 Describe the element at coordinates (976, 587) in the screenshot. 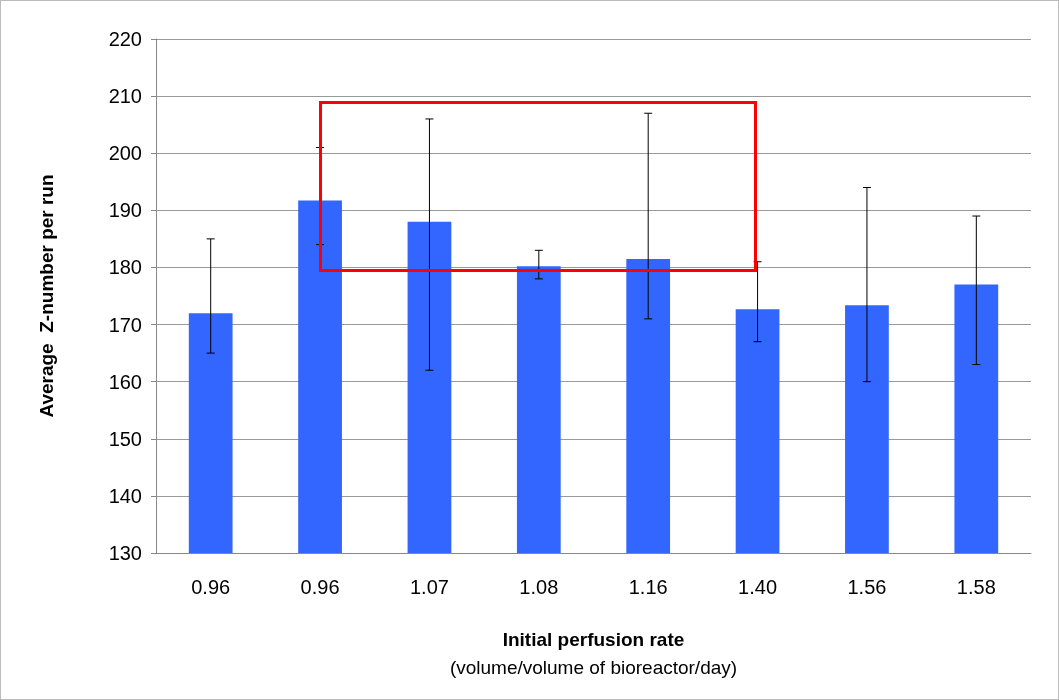

I see `x-tick-label: 1.58` at that location.